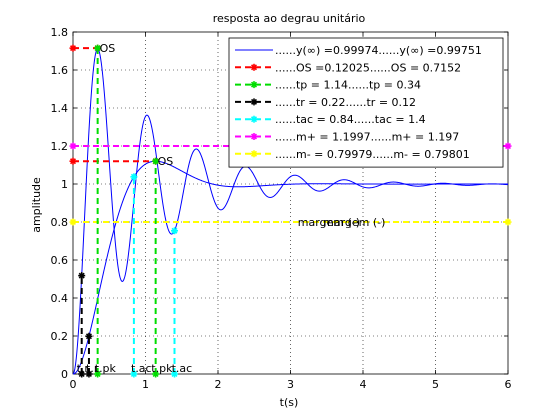 The width and height of the screenshot is (560, 420). What do you see at coordinates (60, 70) in the screenshot?
I see `y-tick-label: 1.6` at bounding box center [60, 70].